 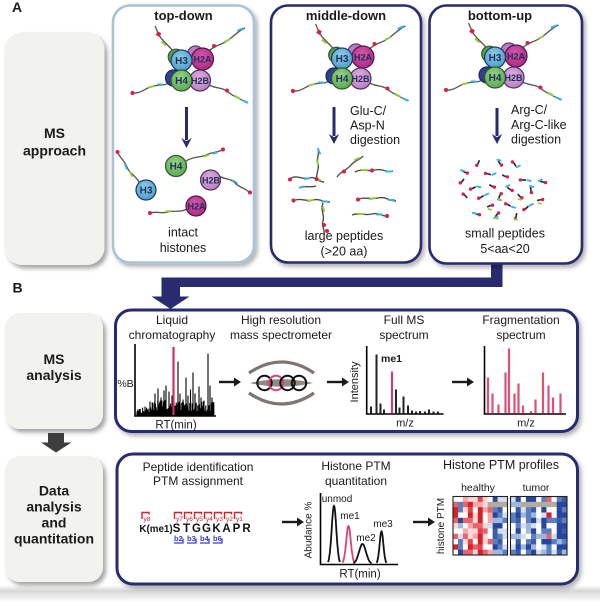 I want to click on svg-text: Intensity, so click(x=355, y=381).